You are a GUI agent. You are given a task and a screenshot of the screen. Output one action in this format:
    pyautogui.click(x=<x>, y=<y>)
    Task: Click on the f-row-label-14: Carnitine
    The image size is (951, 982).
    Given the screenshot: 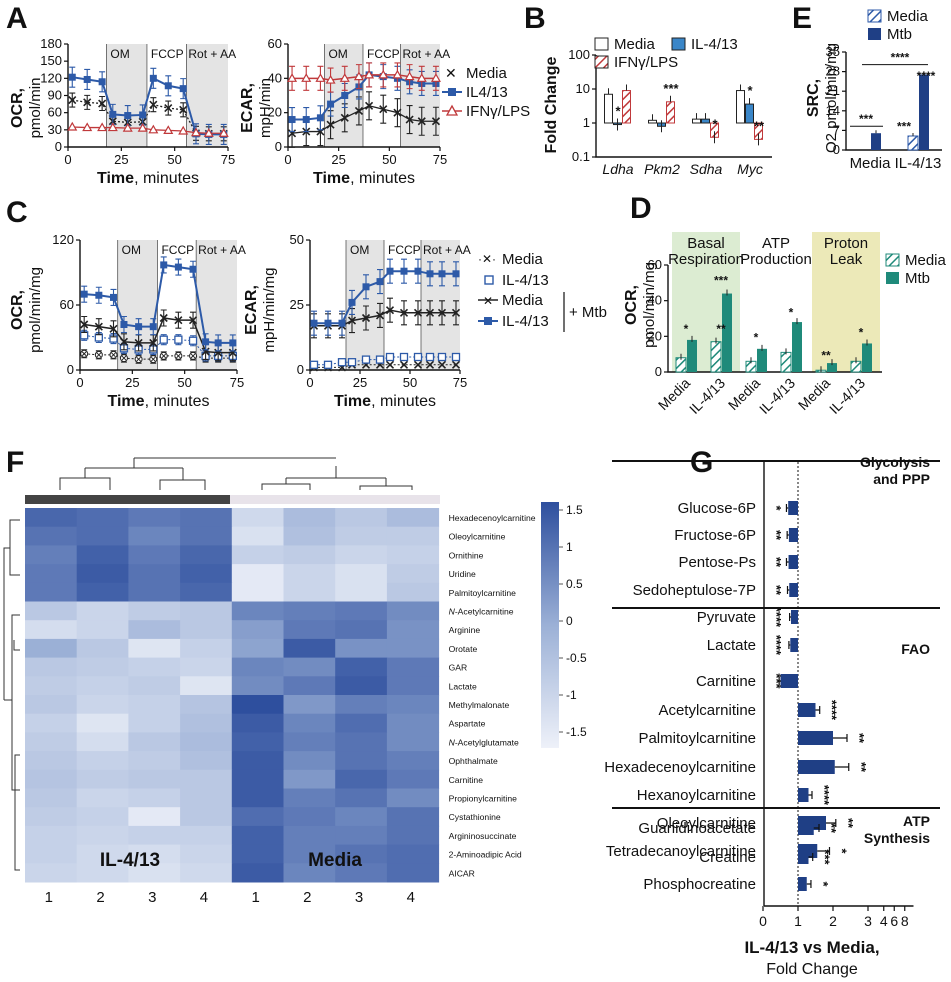 What is the action you would take?
    pyautogui.click(x=466, y=780)
    